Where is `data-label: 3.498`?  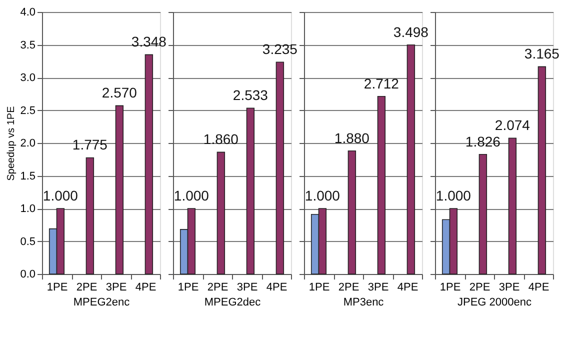 data-label: 3.498 is located at coordinates (411, 32).